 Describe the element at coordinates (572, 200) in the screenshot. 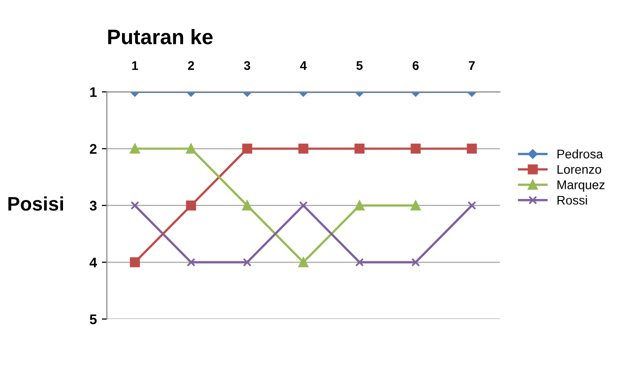

I see `legend-label: Rossi` at that location.